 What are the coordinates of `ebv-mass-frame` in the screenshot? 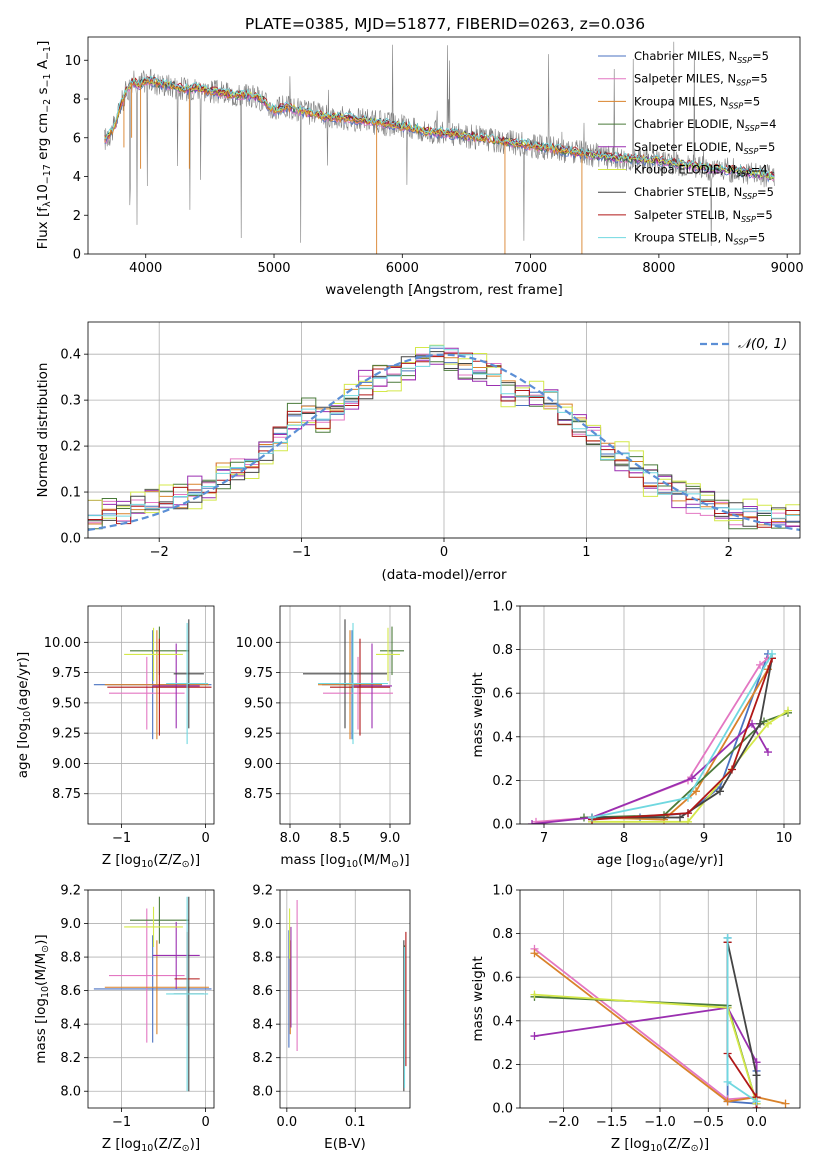 It's located at (345, 999).